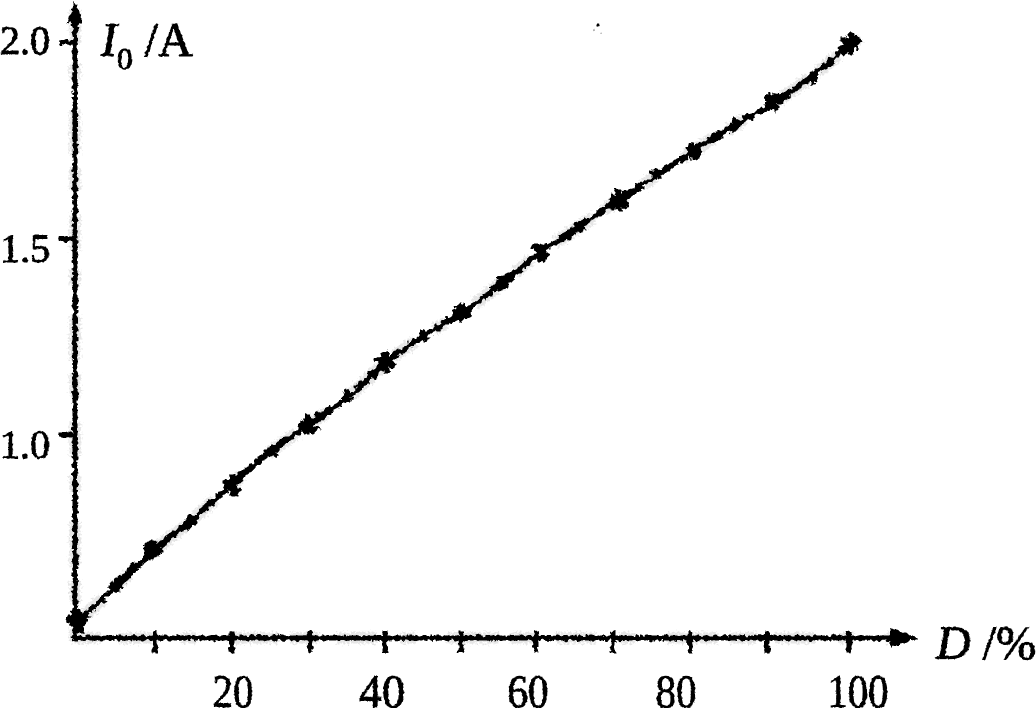 Image resolution: width=1036 pixels, height=708 pixels. Describe the element at coordinates (233, 687) in the screenshot. I see `svg-text: 20` at that location.